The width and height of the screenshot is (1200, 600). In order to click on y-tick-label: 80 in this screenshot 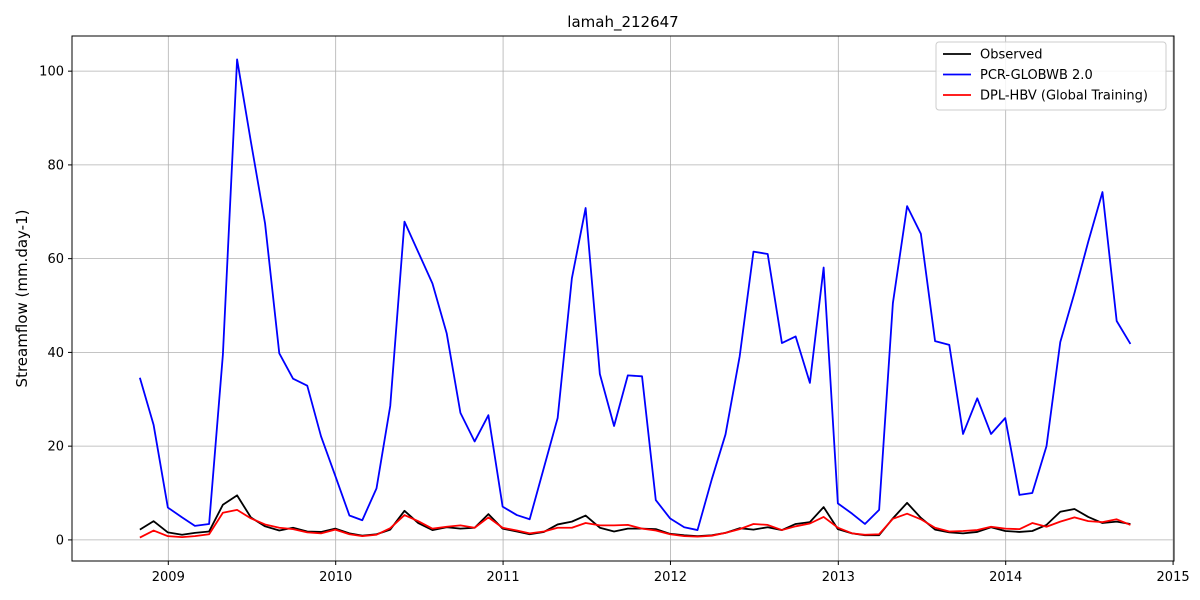, I will do `click(55, 165)`.